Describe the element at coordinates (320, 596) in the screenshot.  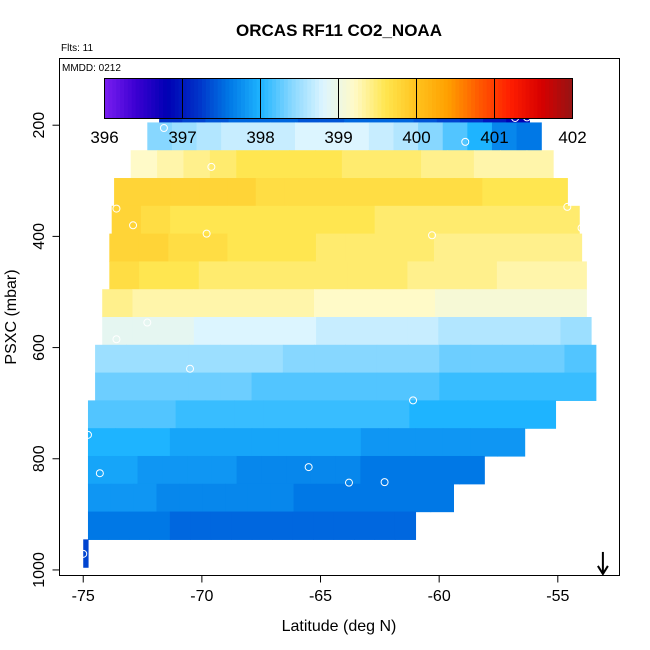
I see `x-tick-label: -65` at that location.